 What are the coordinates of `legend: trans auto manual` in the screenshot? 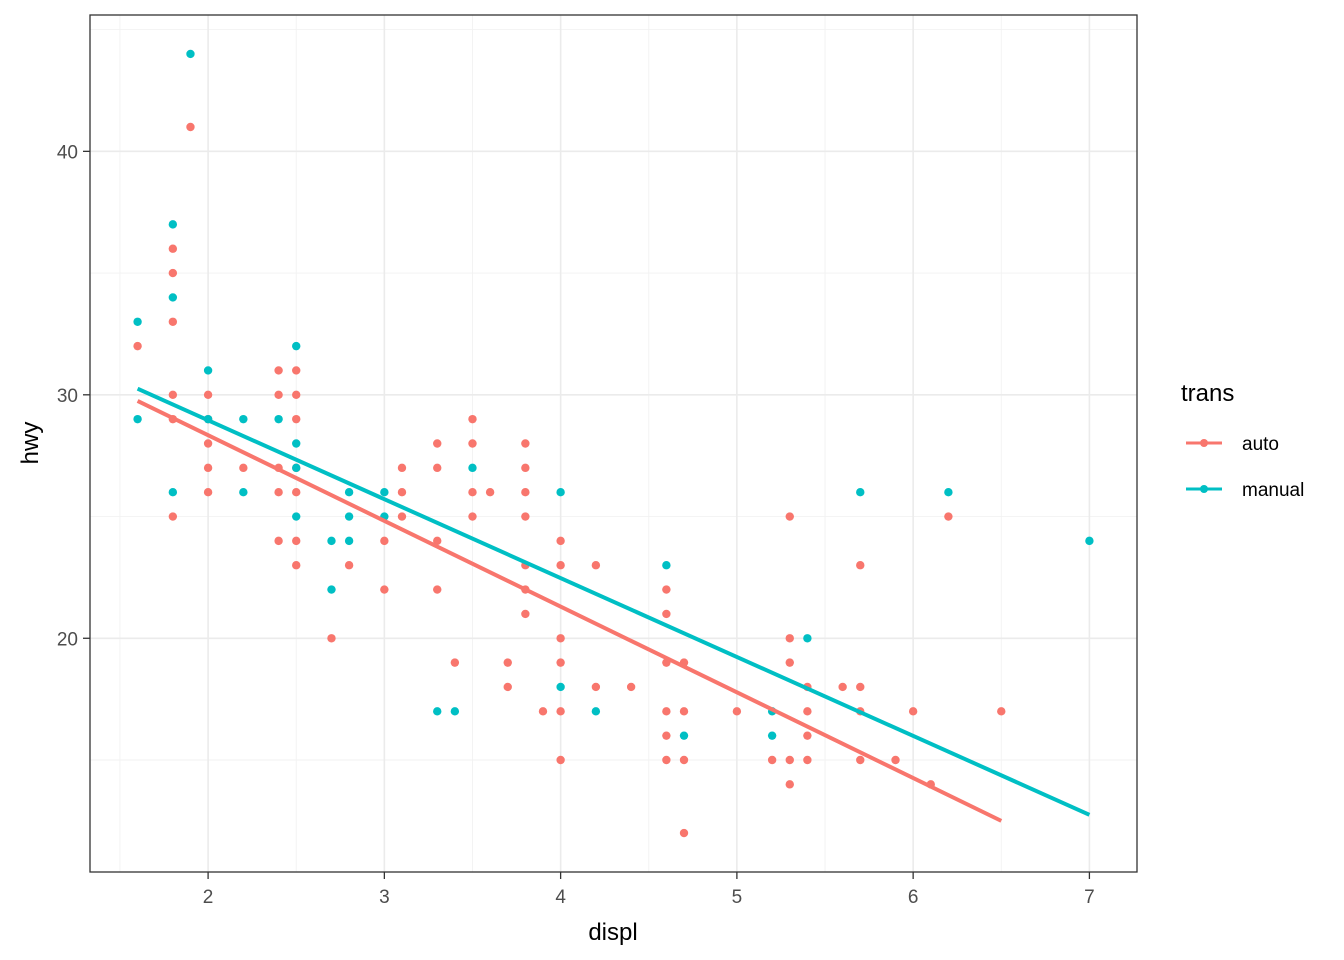 It's located at (1242, 440).